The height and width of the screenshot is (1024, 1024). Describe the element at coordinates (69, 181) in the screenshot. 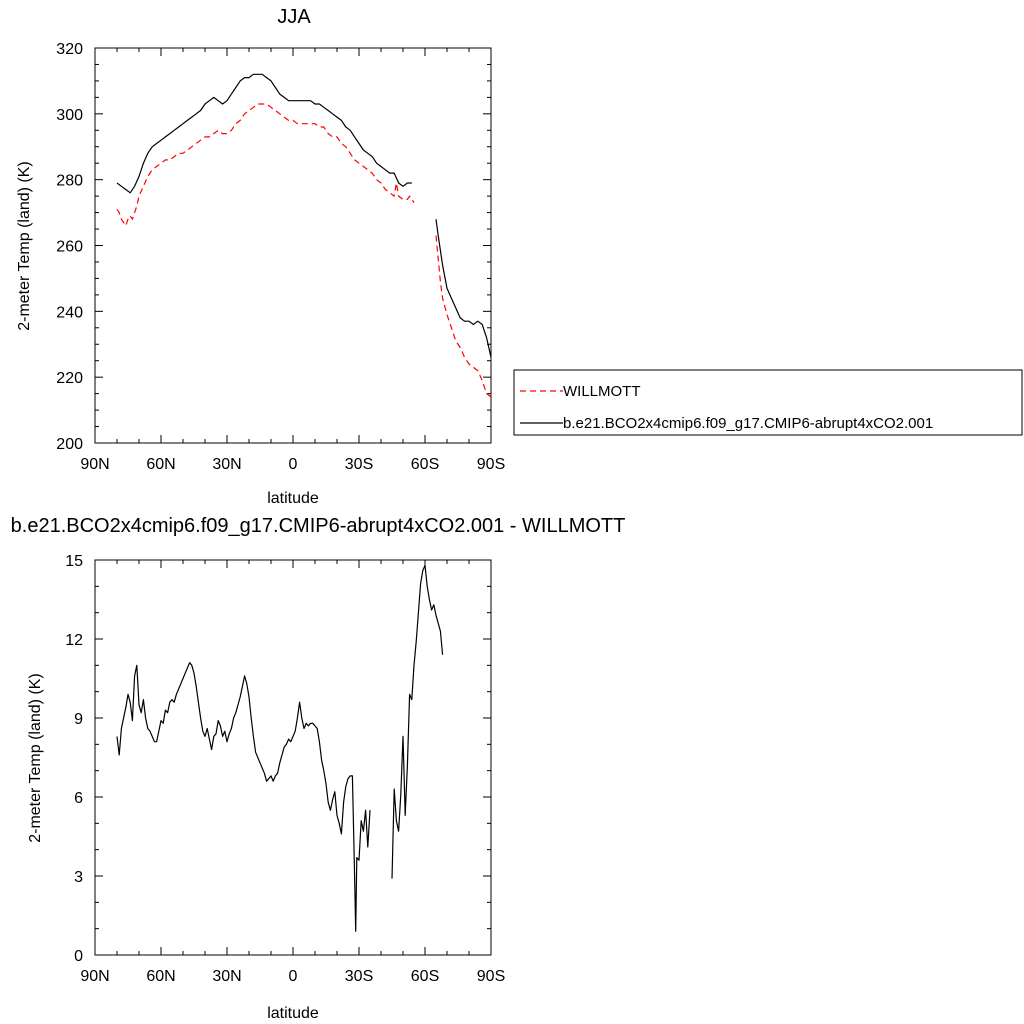

I see `top-y-tick-label: 280` at that location.